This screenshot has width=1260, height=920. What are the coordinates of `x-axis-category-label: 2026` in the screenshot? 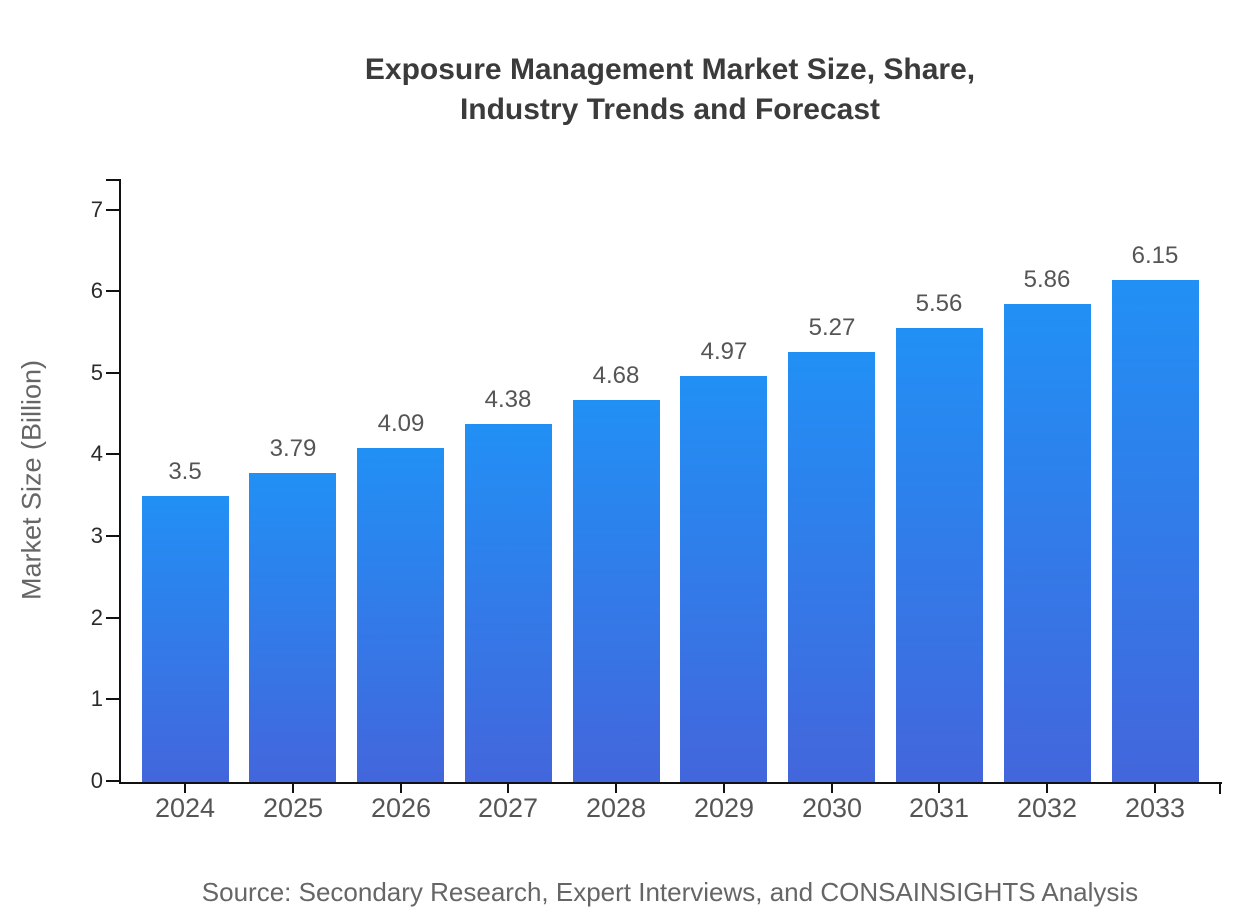 It's located at (401, 808).